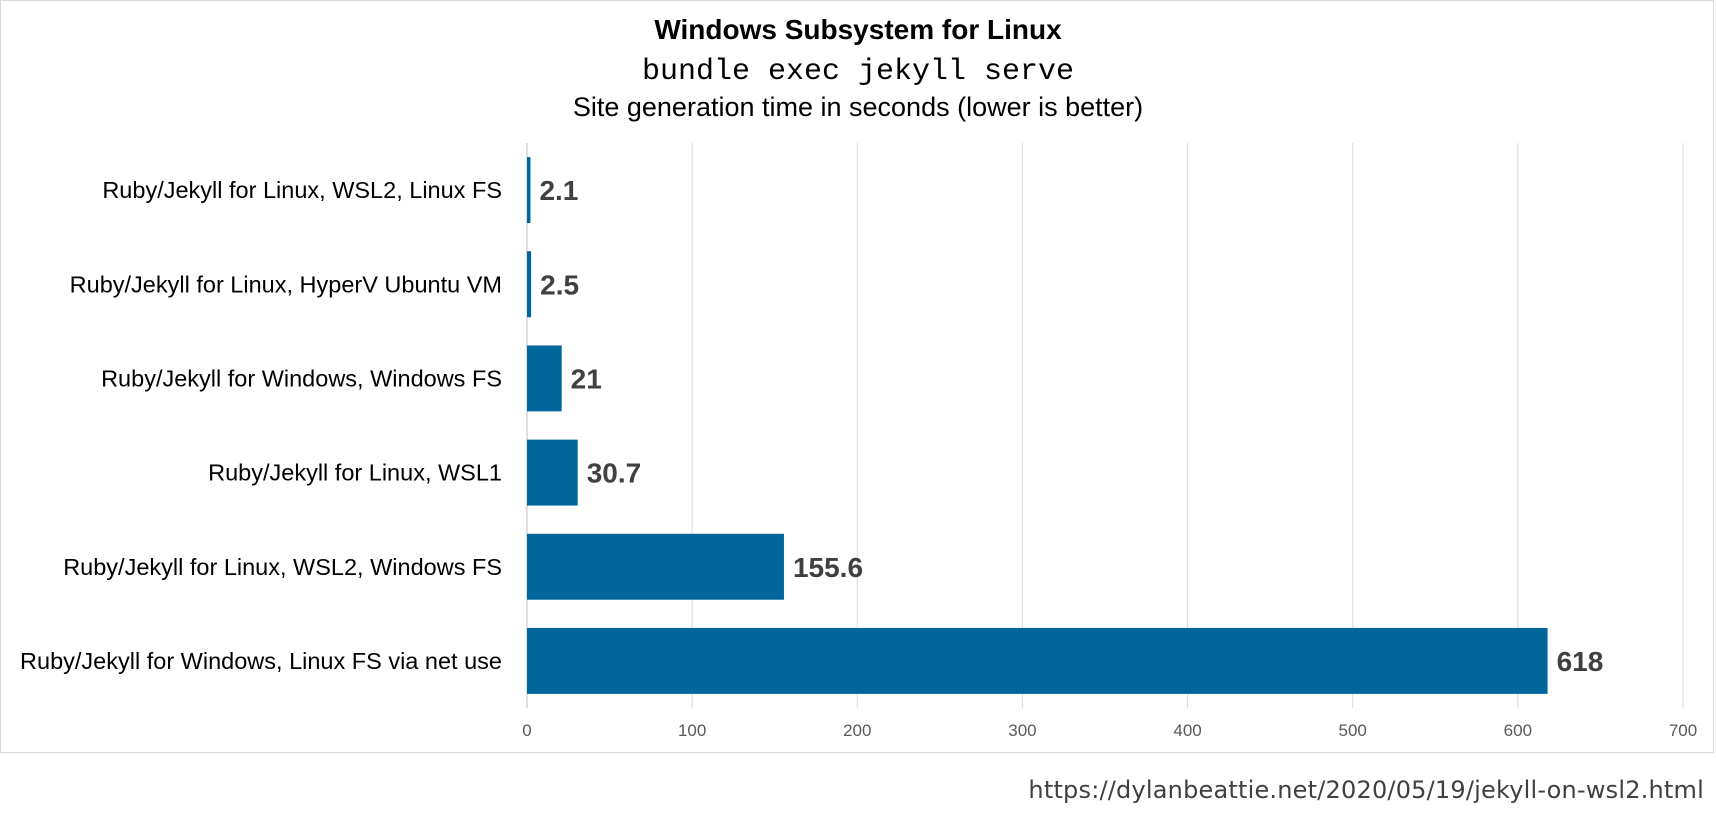 Image resolution: width=1716 pixels, height=820 pixels. What do you see at coordinates (558, 190) in the screenshot?
I see `data-label: 2.1` at bounding box center [558, 190].